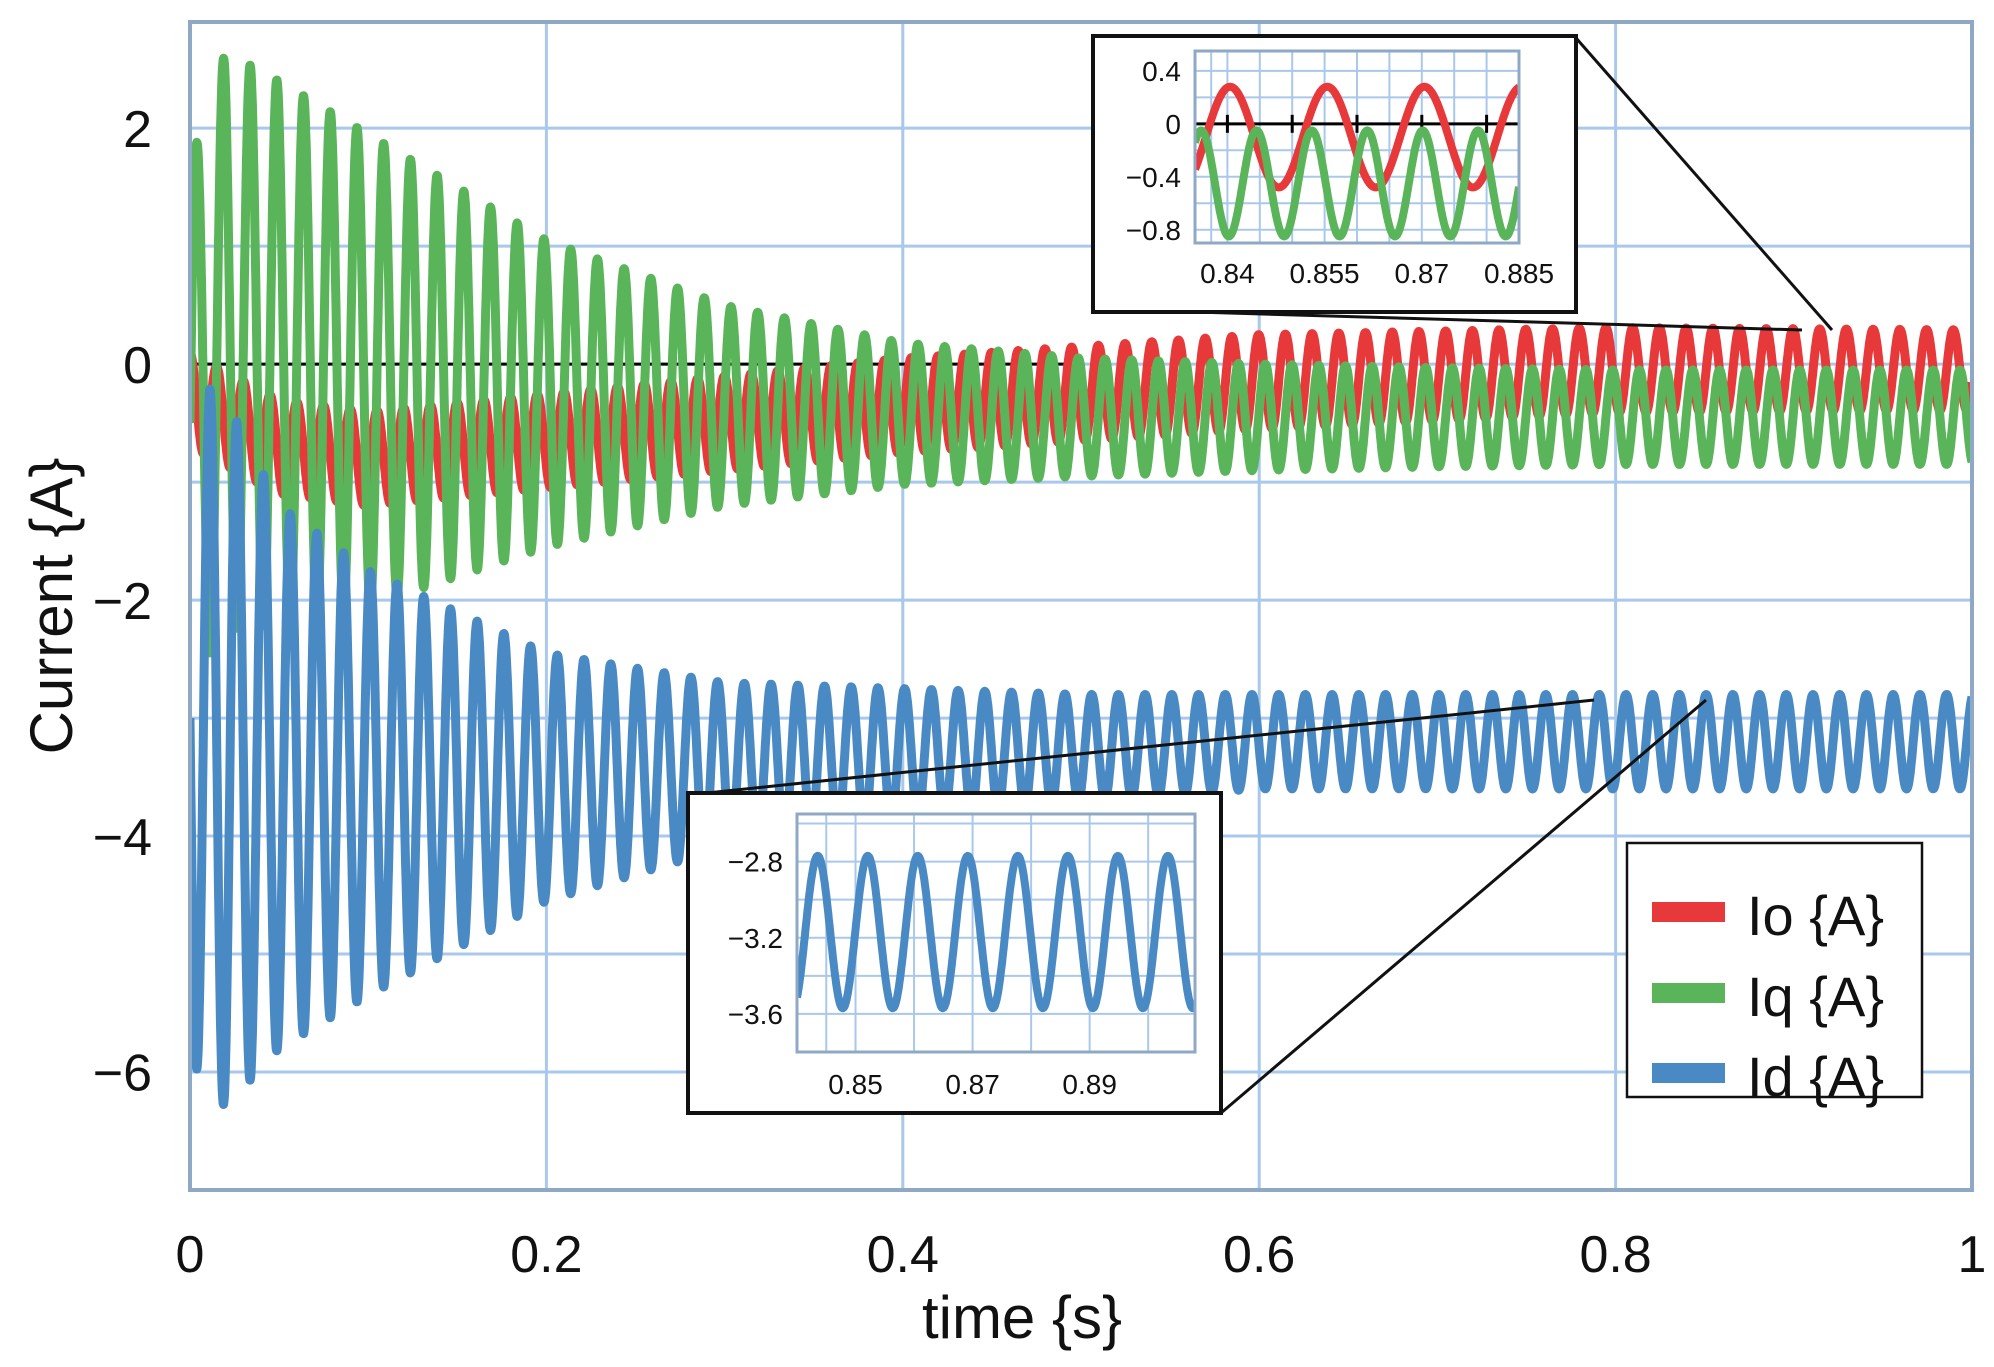 The width and height of the screenshot is (1994, 1367). I want to click on inset-top-x-tick-label: 0.885, so click(1519, 273).